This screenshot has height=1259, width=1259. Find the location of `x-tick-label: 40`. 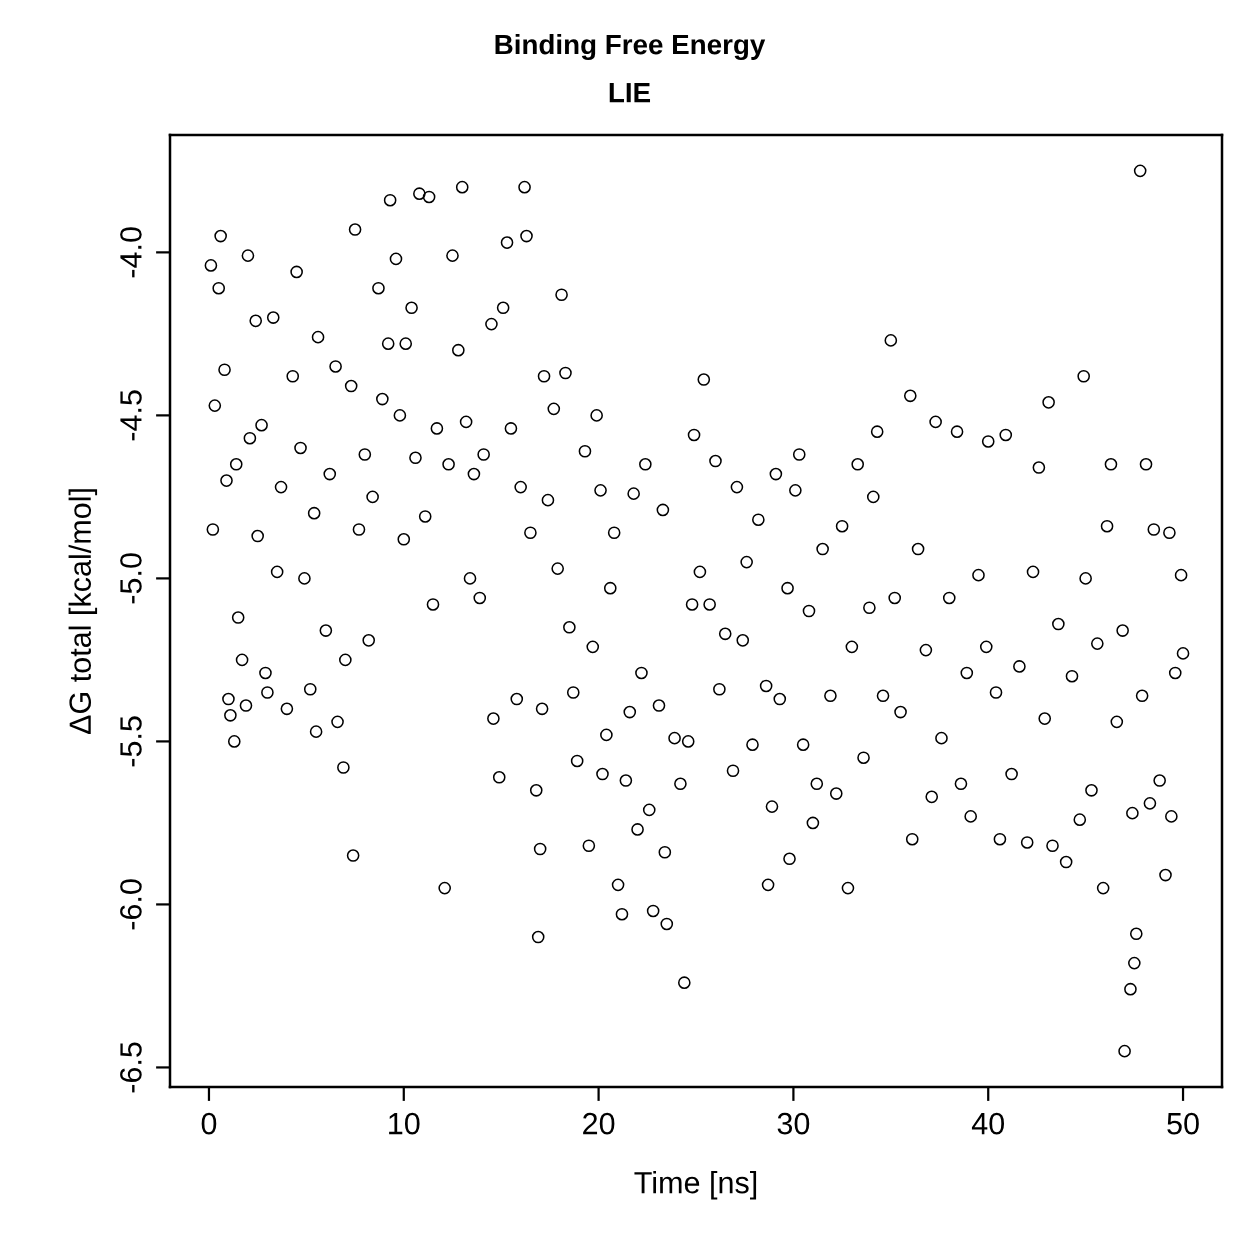

x-tick-label: 40 is located at coordinates (988, 1123).